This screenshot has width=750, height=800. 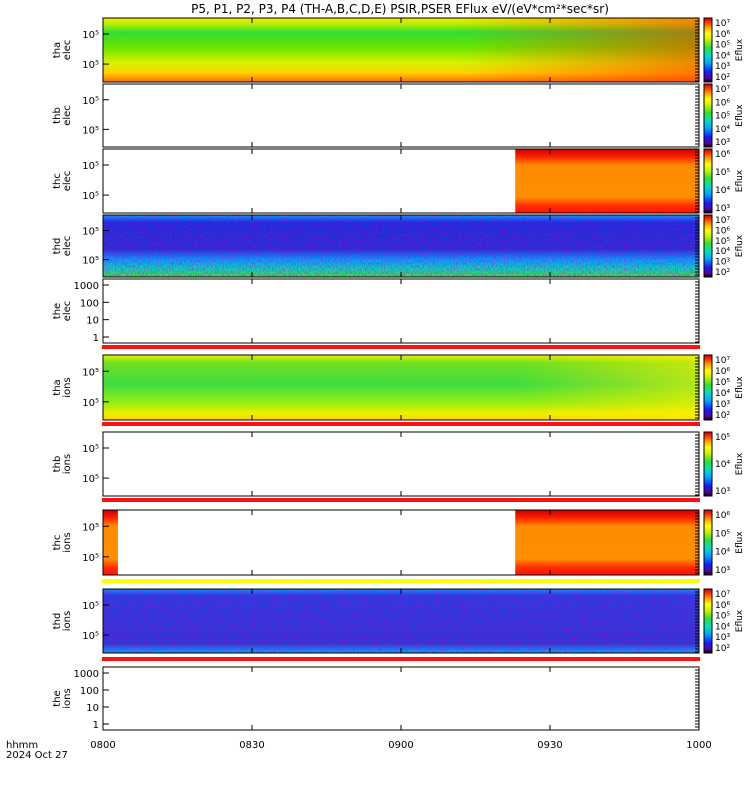 What do you see at coordinates (67, 50) in the screenshot?
I see `panel-ylabel-tha-elec: elec` at bounding box center [67, 50].